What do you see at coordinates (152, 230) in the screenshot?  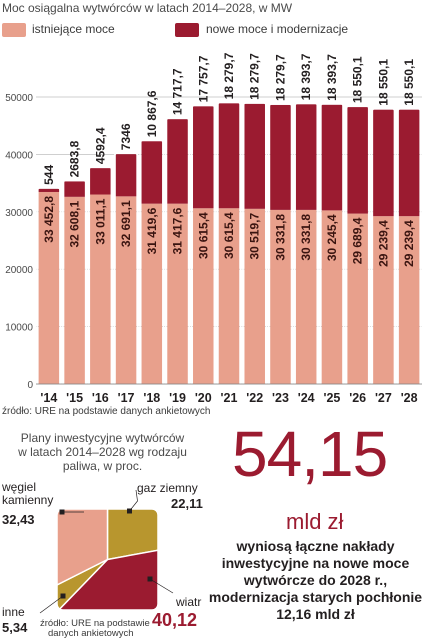 I see `data-label-existing-4: 31 419,6` at bounding box center [152, 230].